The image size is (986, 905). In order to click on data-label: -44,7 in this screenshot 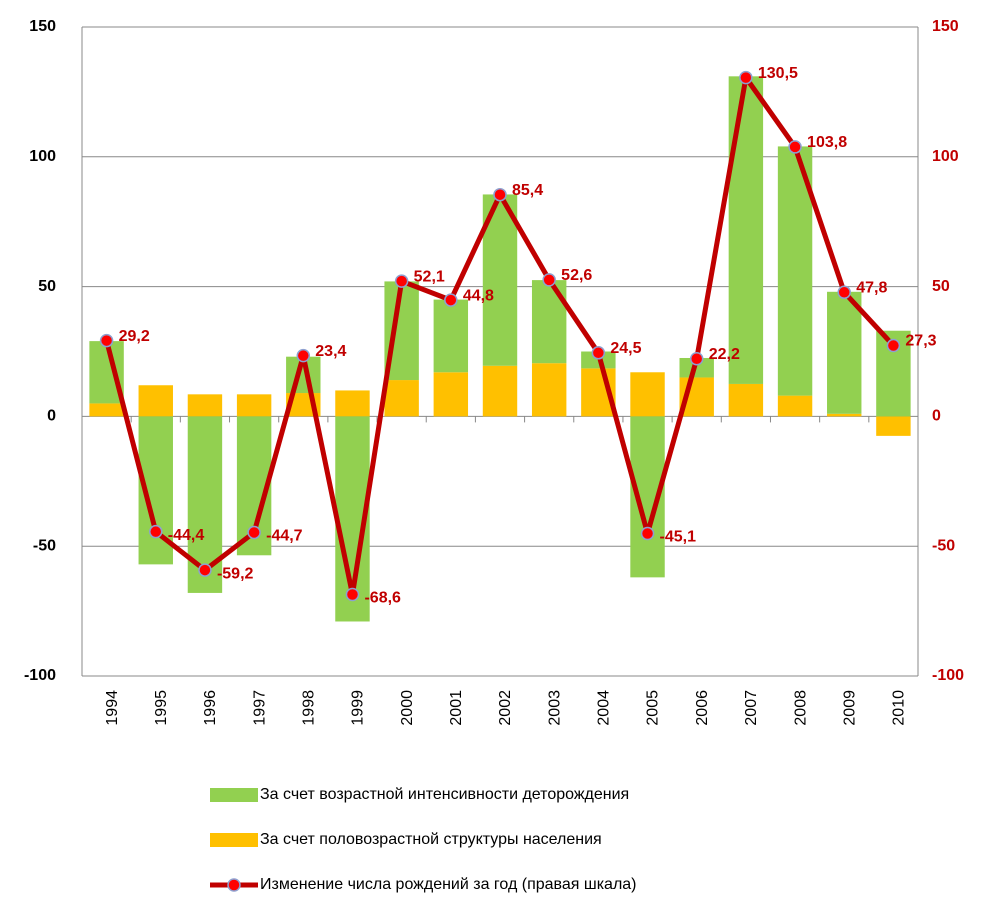, I will do `click(284, 536)`.